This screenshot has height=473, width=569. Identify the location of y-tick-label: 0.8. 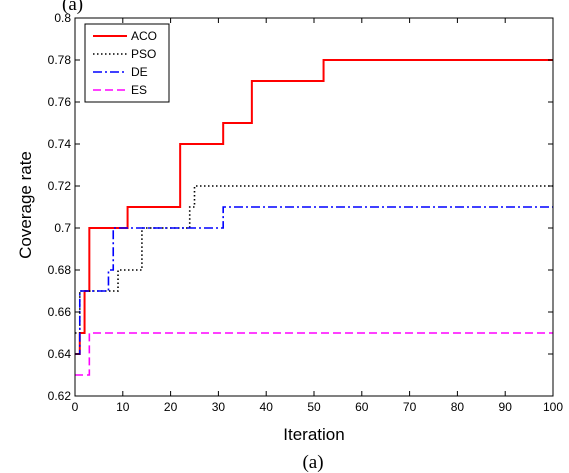
(62, 18).